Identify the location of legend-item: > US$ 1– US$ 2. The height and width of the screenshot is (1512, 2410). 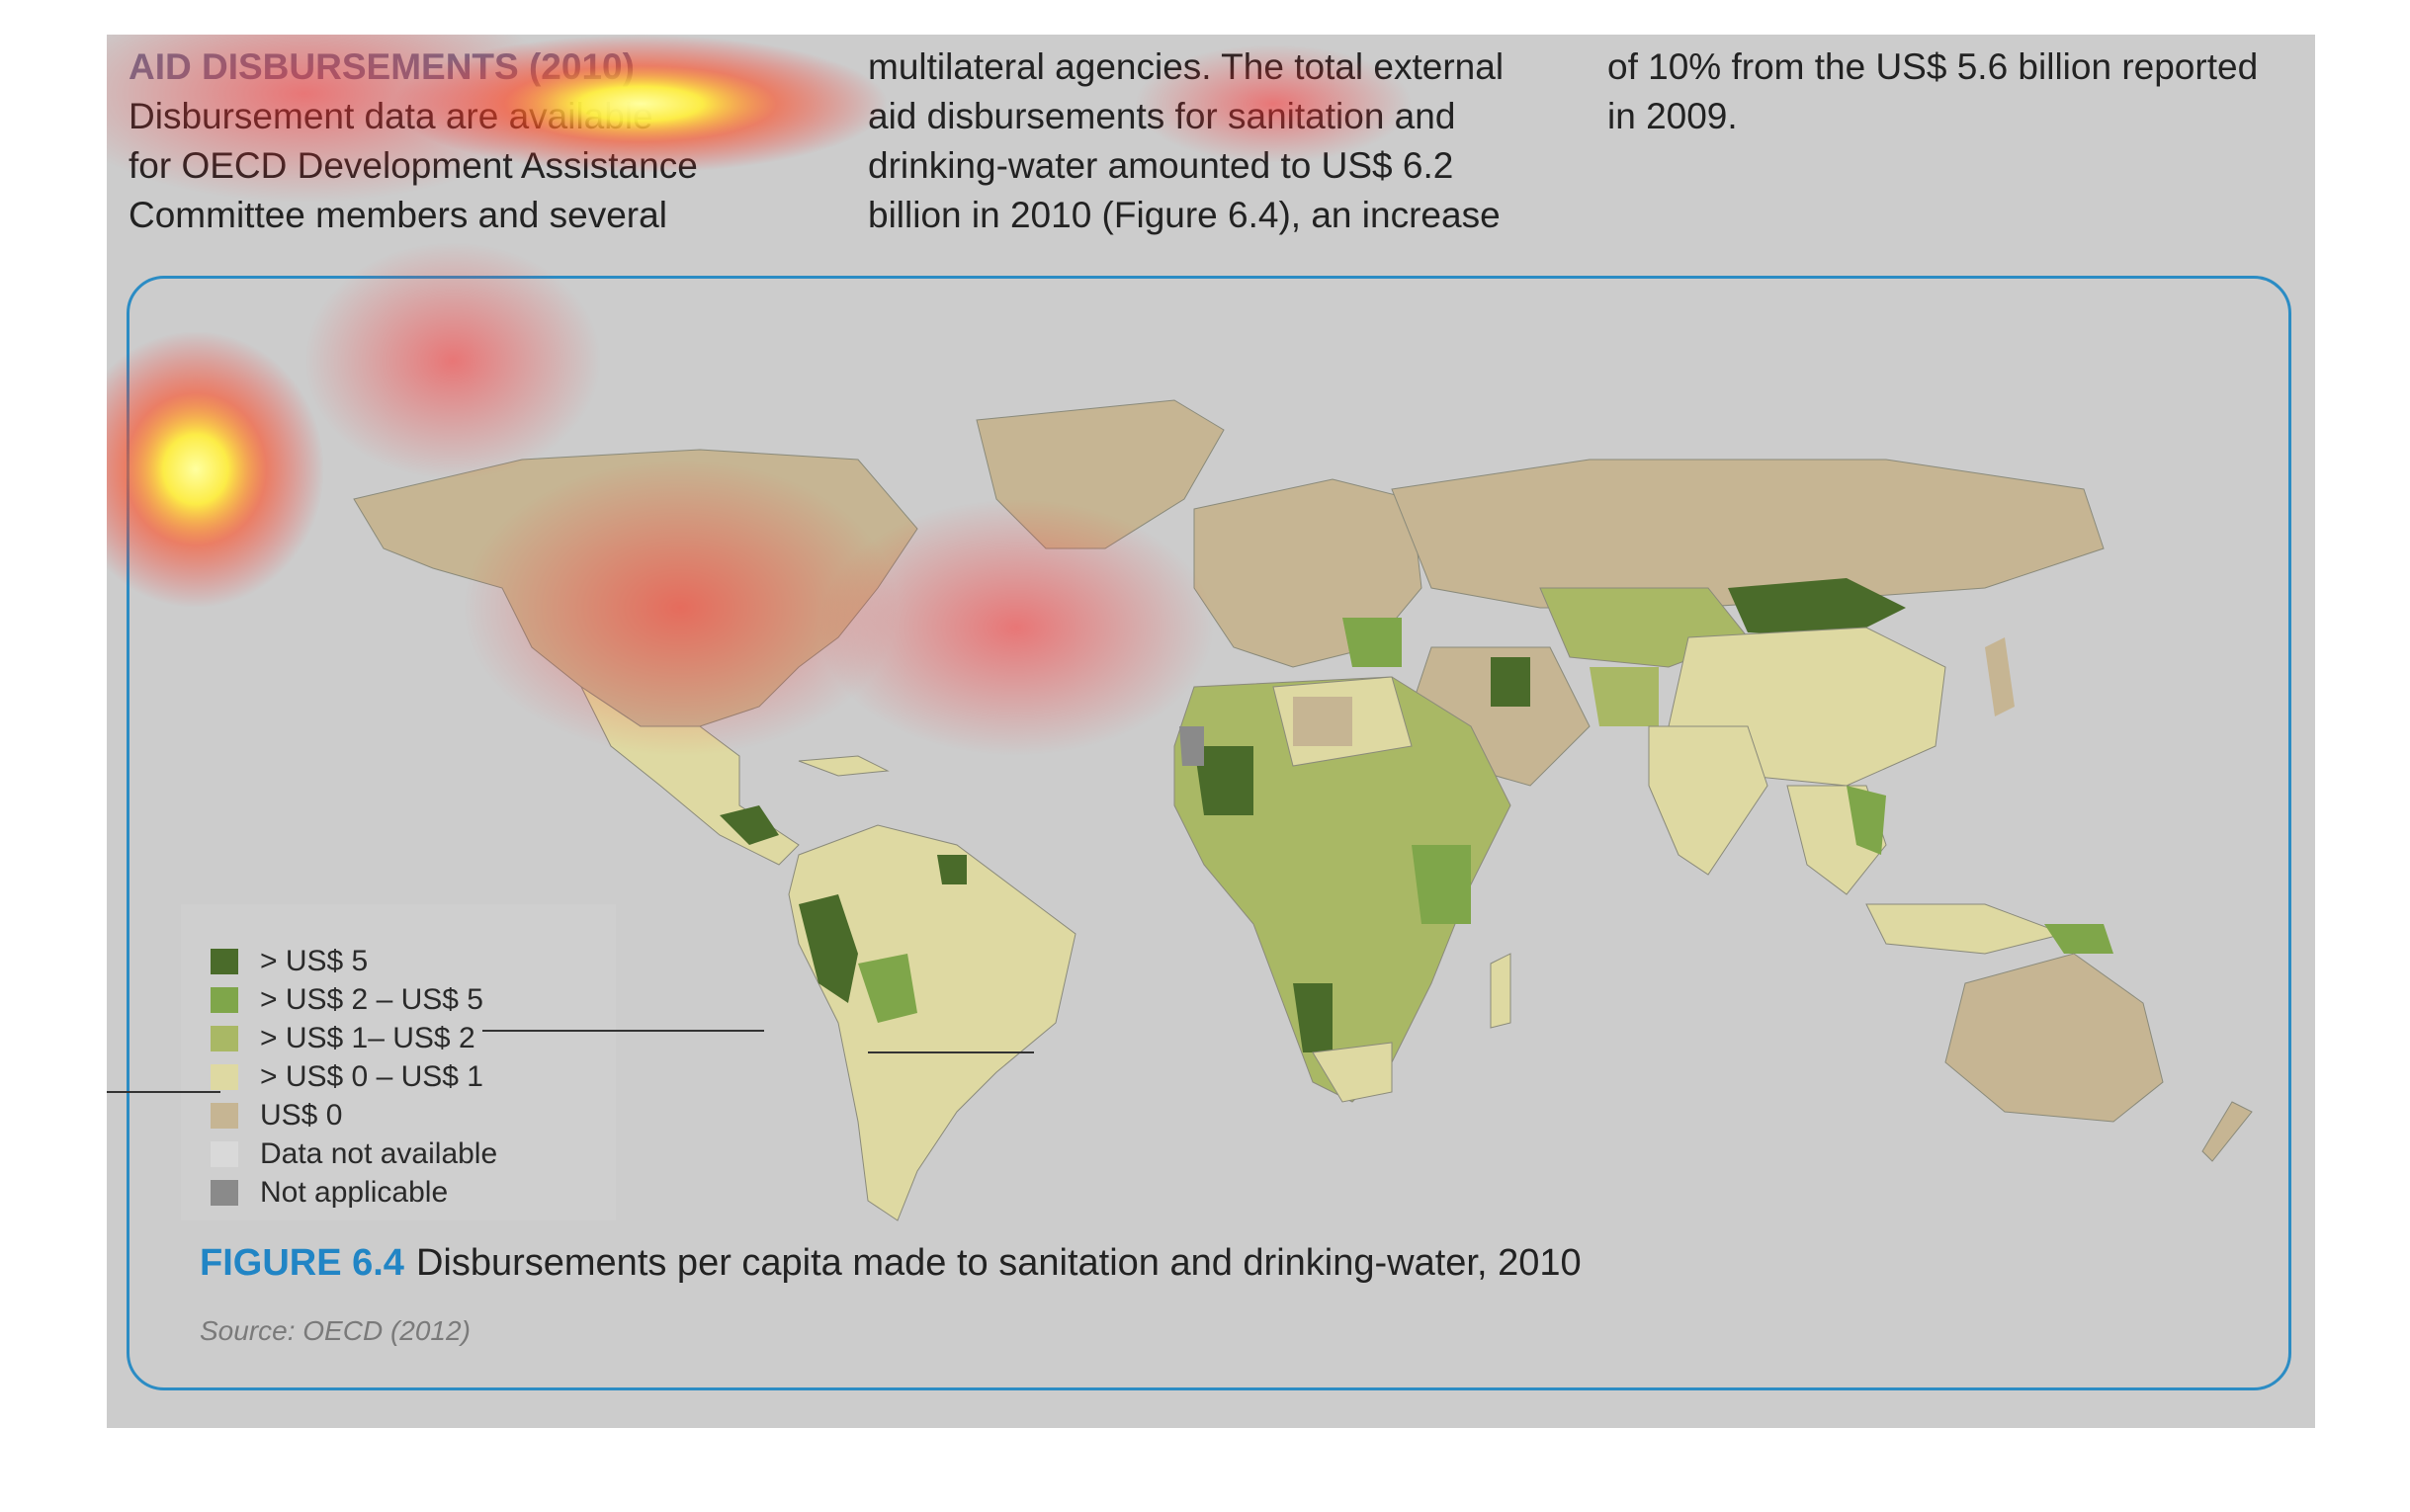
(343, 1038).